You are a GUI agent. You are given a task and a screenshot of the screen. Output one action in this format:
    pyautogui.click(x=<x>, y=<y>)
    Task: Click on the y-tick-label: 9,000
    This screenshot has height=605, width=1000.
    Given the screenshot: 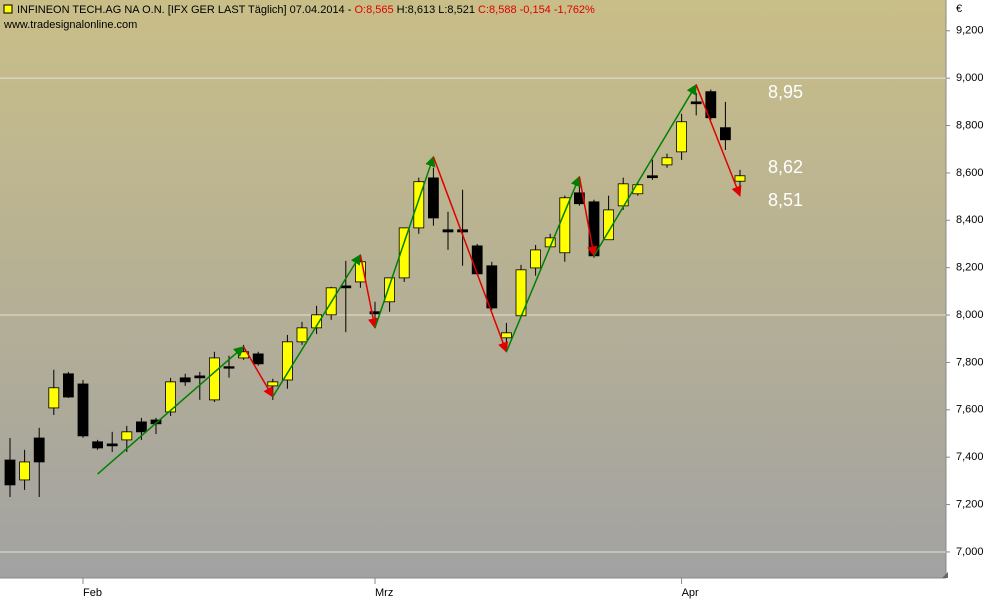 What is the action you would take?
    pyautogui.click(x=970, y=78)
    